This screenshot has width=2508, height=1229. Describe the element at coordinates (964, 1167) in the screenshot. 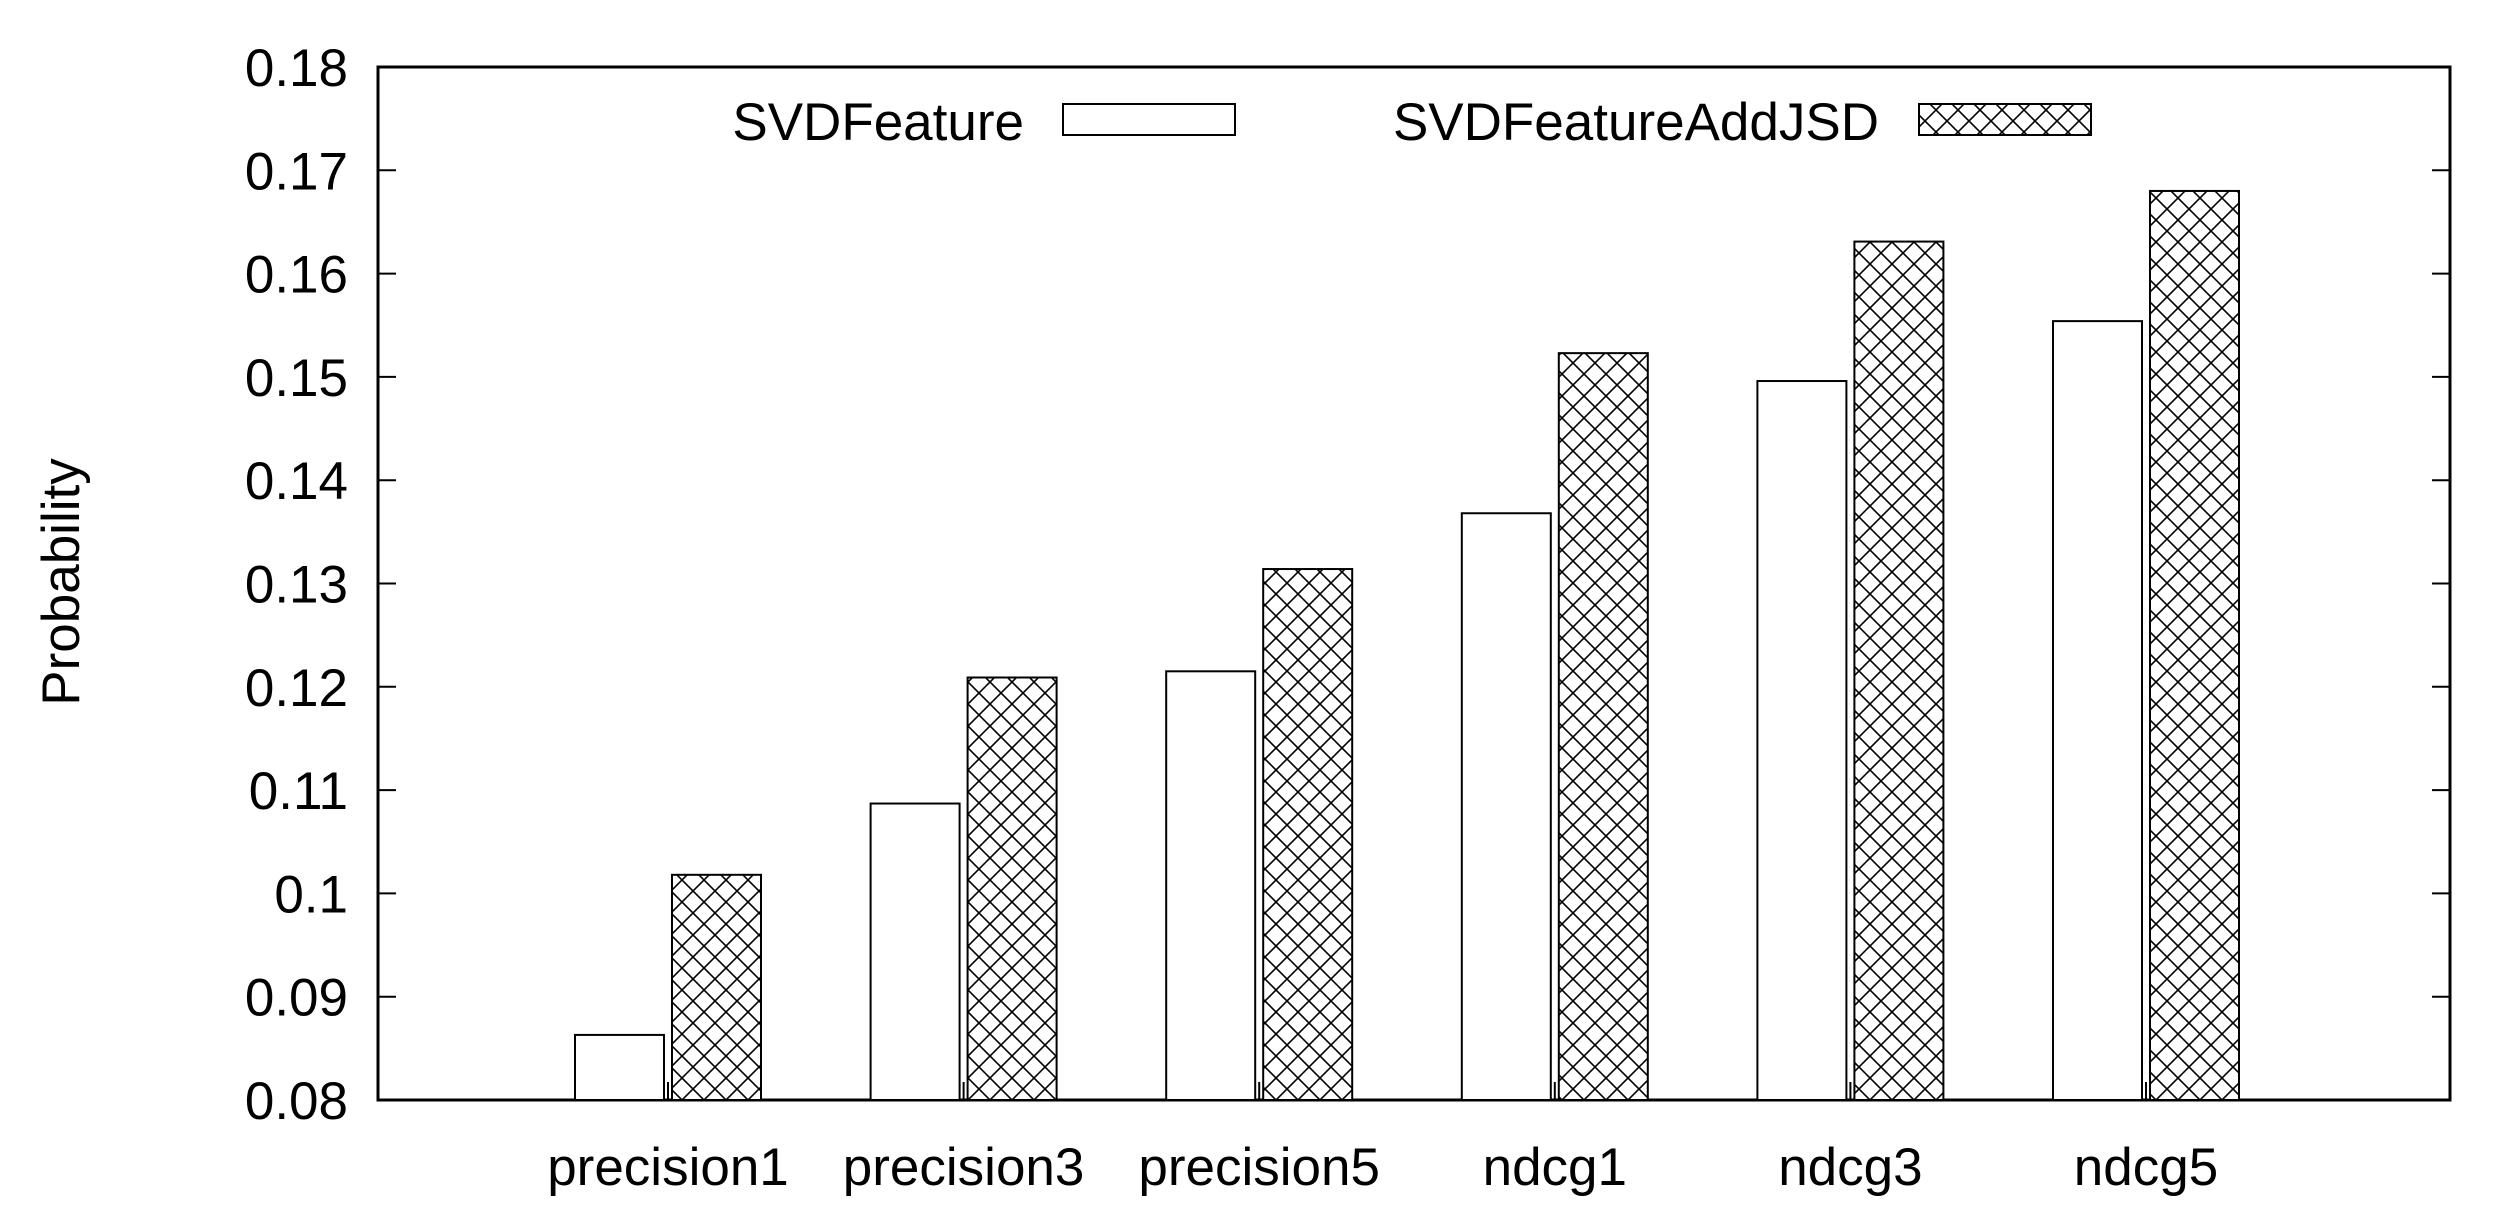

I see `x-tick-label: precision3` at that location.